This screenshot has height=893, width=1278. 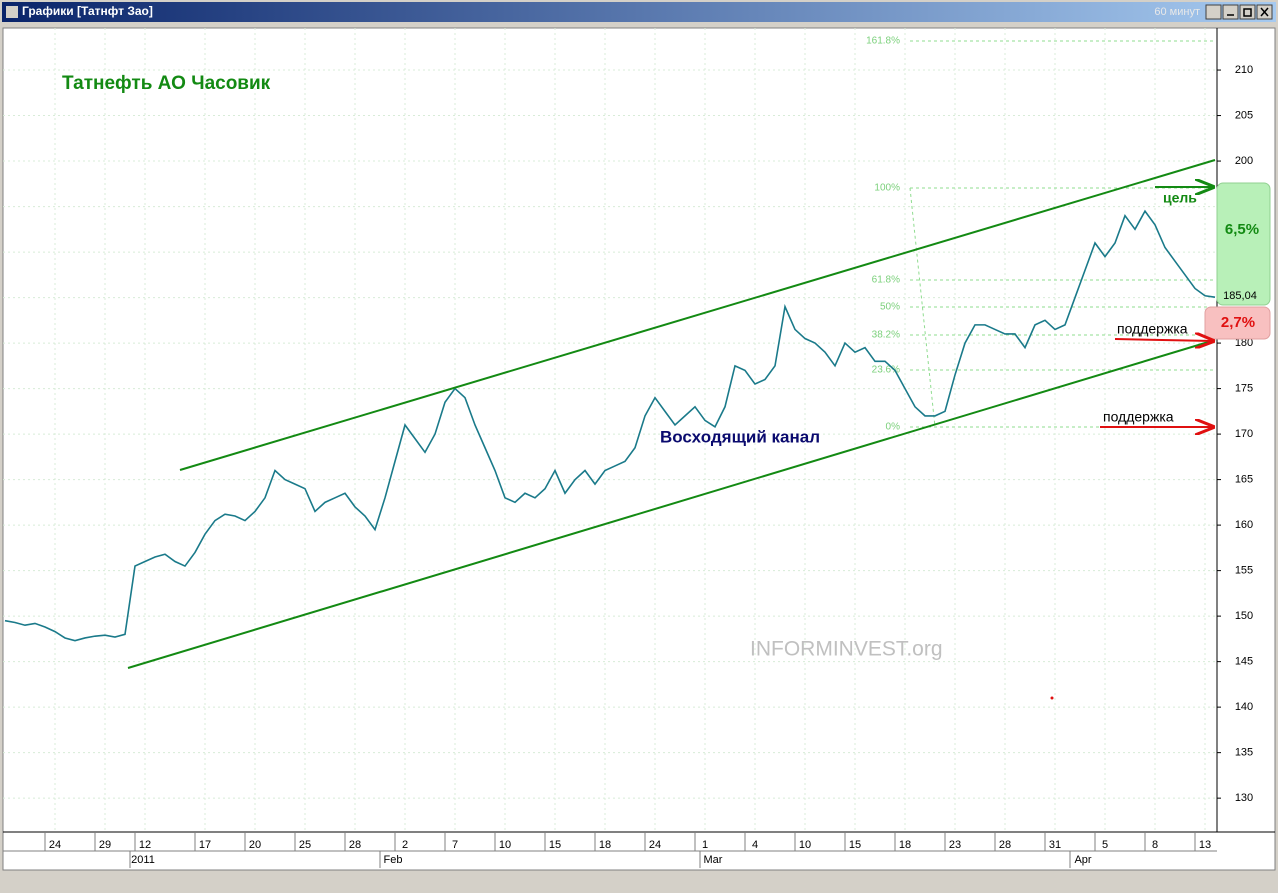 I want to click on dot, so click(x=1052, y=698).